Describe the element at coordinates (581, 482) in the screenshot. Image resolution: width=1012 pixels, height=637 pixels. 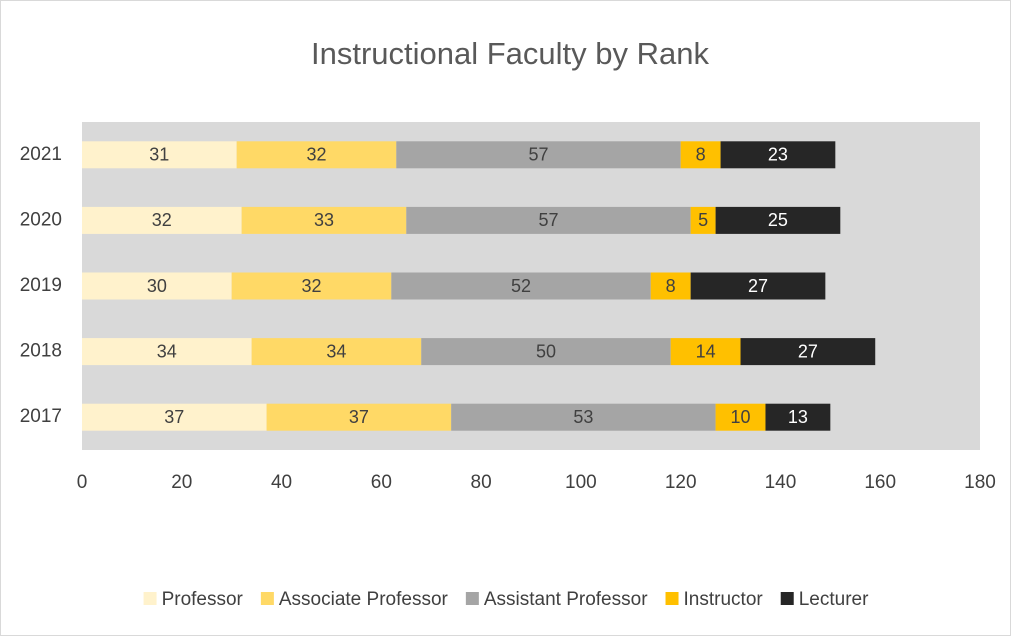
I see `x-tick-label: 100` at that location.